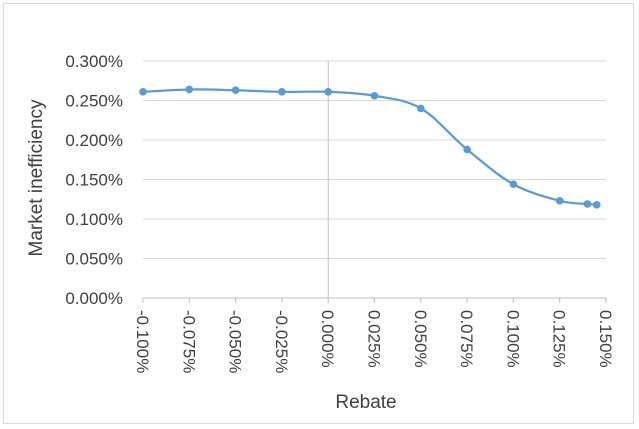 The image size is (639, 429). I want to click on x-tick-label: 0.025%, so click(374, 339).